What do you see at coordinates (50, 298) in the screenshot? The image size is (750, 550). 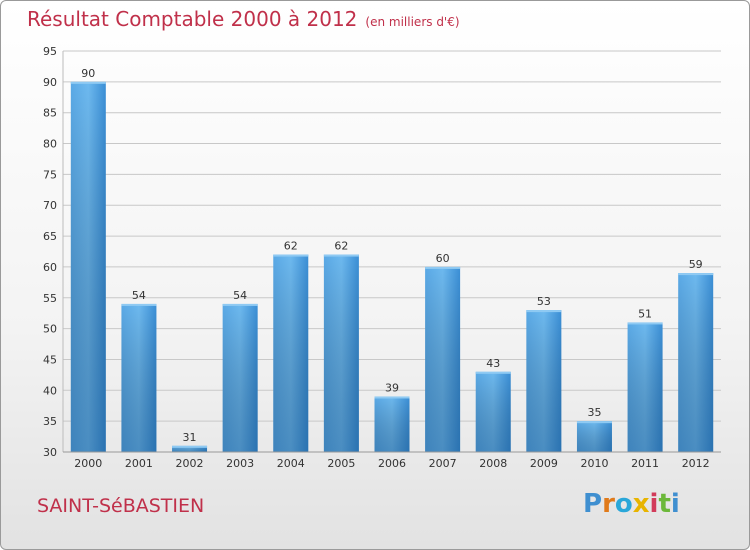 I see `y-tick-label: 55` at bounding box center [50, 298].